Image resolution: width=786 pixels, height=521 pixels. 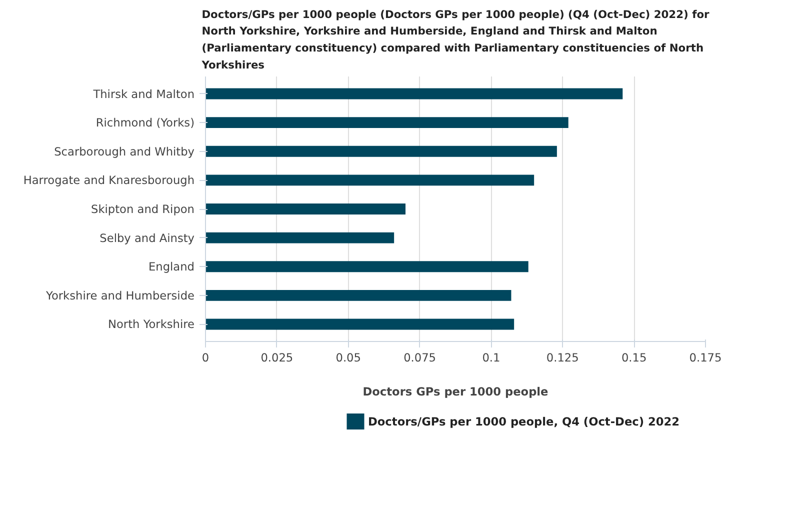 What do you see at coordinates (171, 267) in the screenshot?
I see `y-tick-label: England` at bounding box center [171, 267].